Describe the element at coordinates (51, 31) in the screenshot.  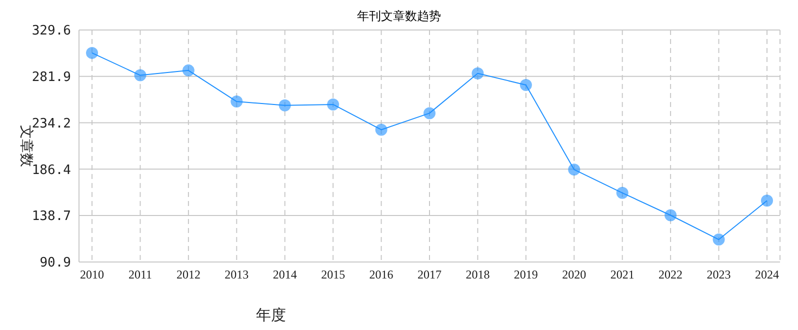
I see `y-tick-label: 329.6` at that location.